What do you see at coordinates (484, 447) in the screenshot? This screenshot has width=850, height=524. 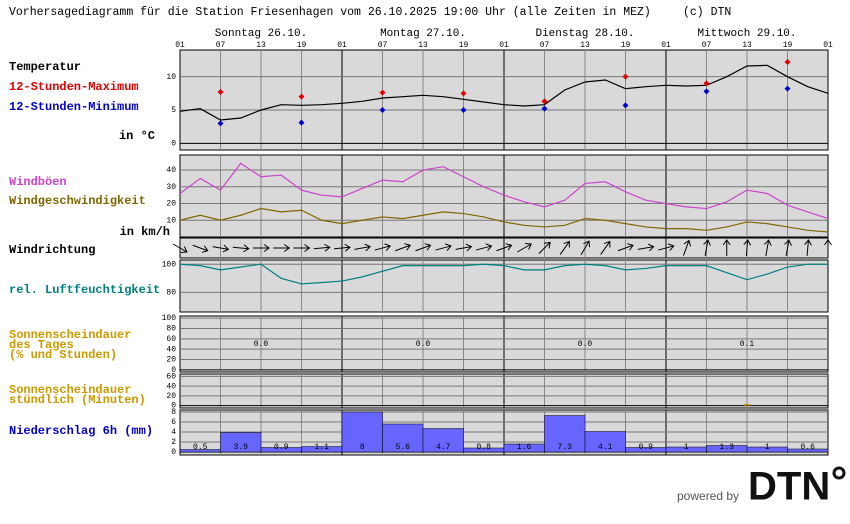 I see `value-label: 0.8` at bounding box center [484, 447].